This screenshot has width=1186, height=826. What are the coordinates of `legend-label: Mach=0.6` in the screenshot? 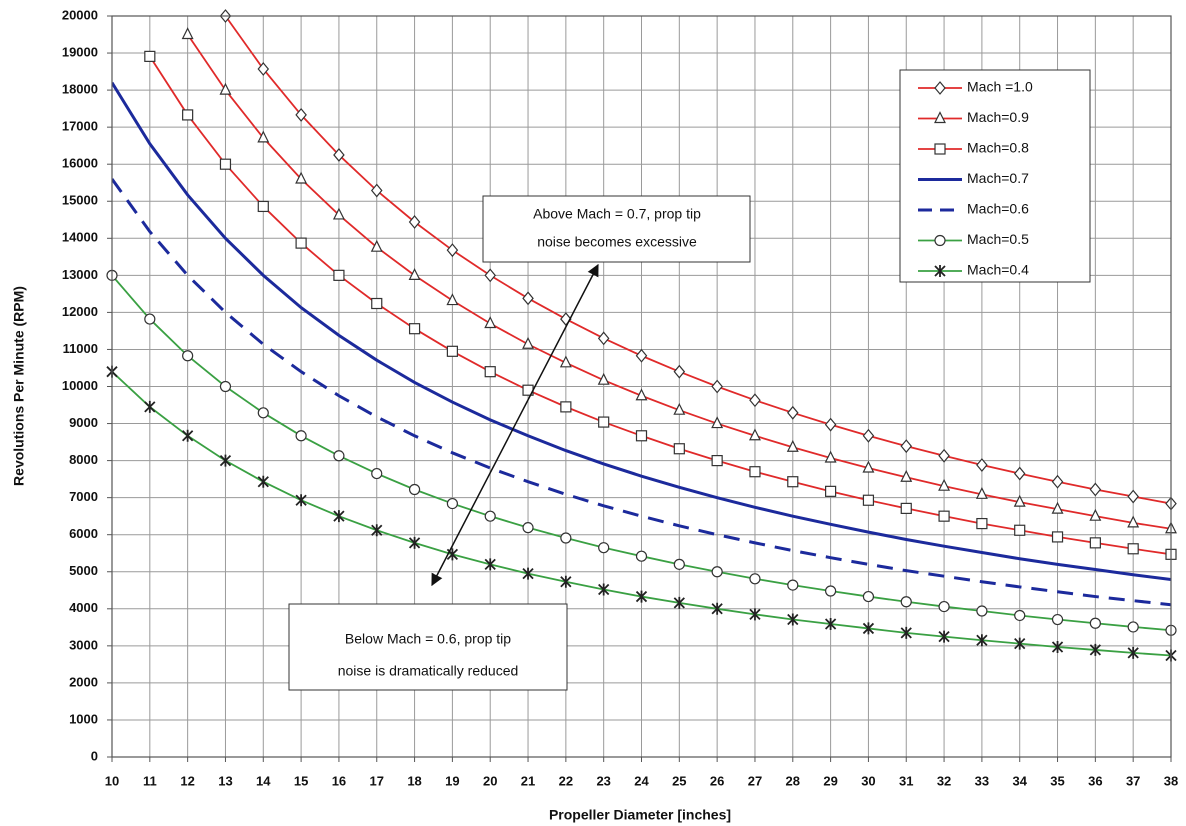 It's located at (998, 209).